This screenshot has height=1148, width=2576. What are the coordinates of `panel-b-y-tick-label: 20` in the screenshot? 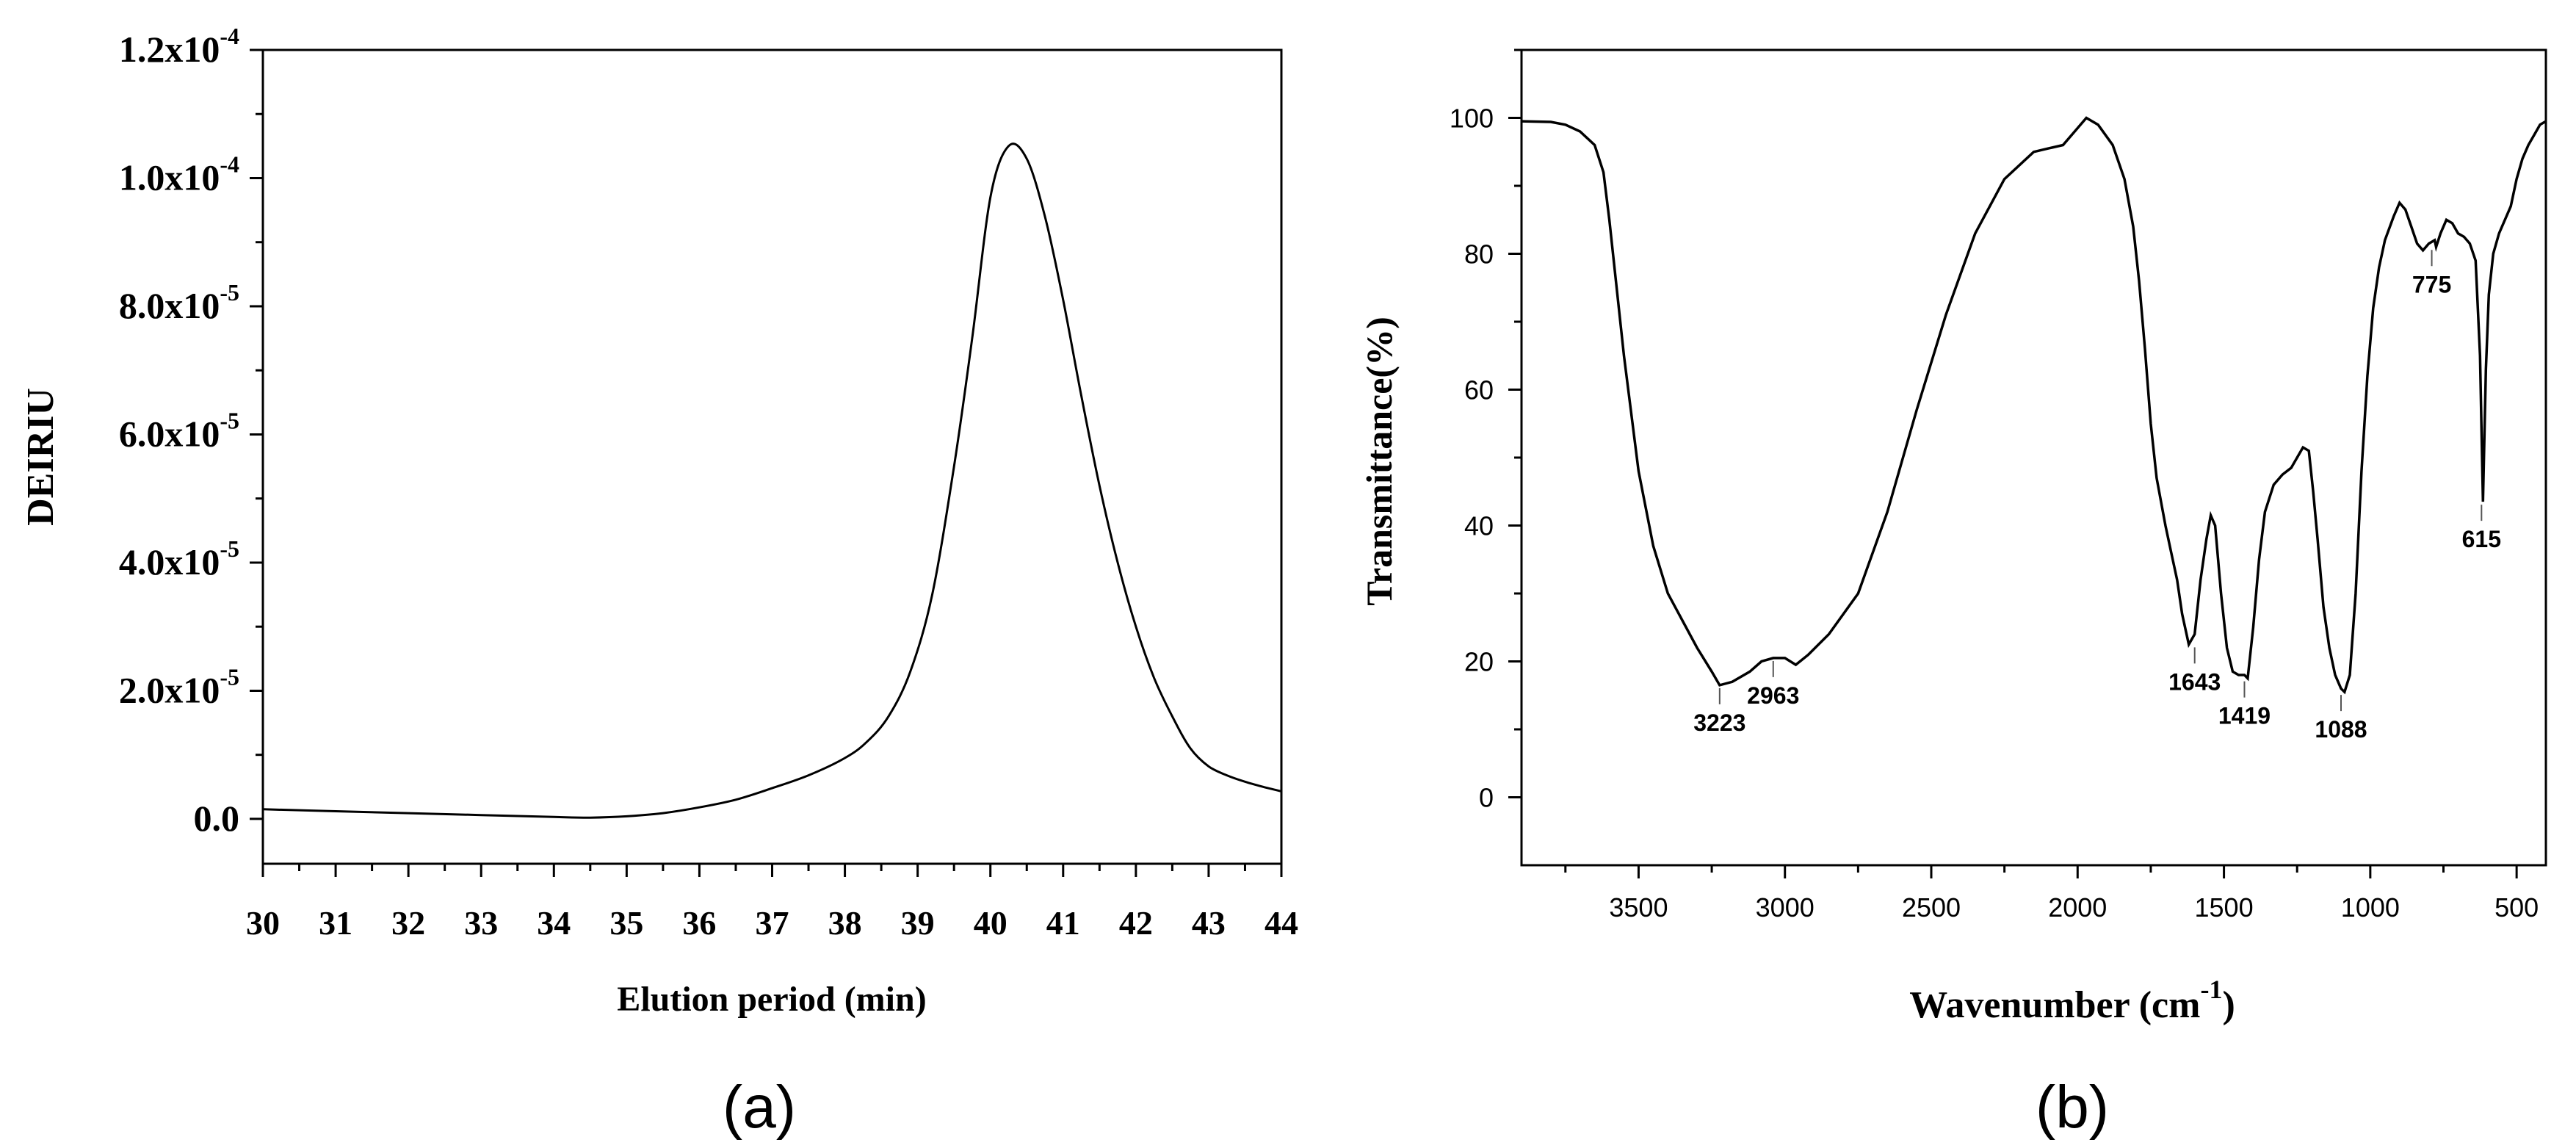 It's located at (1479, 662).